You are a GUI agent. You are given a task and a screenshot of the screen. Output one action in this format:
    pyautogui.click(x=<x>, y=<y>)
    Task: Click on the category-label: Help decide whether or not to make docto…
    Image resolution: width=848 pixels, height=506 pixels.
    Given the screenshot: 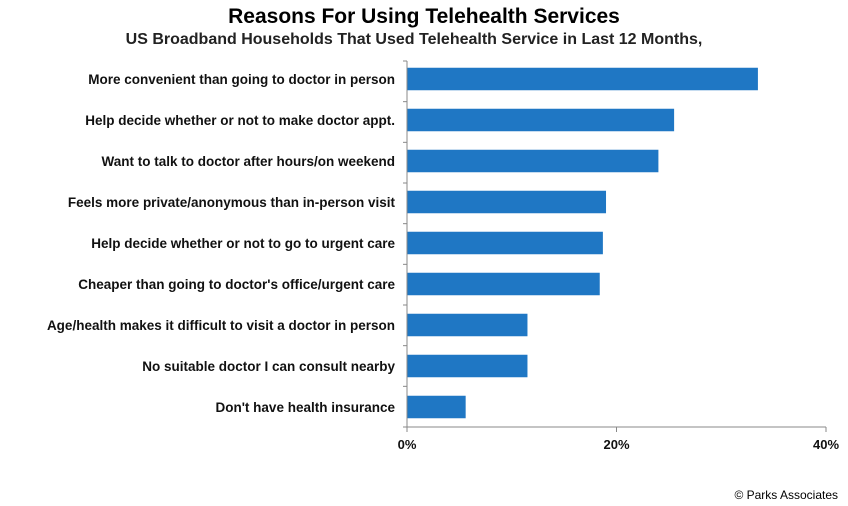 What is the action you would take?
    pyautogui.click(x=240, y=120)
    